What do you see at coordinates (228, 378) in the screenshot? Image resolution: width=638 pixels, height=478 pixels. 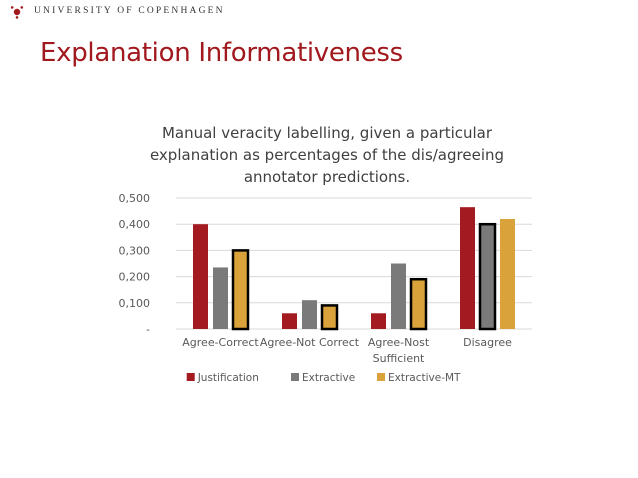 I see `legend-label: Justification` at bounding box center [228, 378].